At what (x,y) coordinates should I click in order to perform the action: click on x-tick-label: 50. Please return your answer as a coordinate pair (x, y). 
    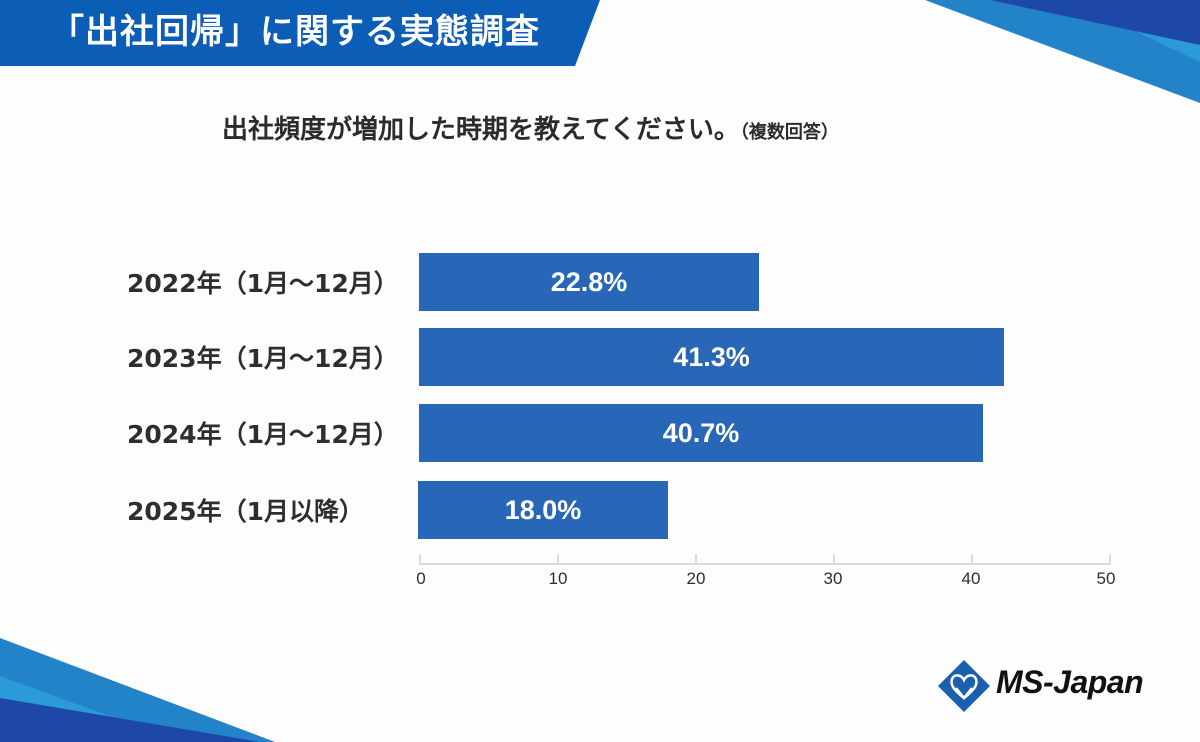
    Looking at the image, I should click on (1106, 578).